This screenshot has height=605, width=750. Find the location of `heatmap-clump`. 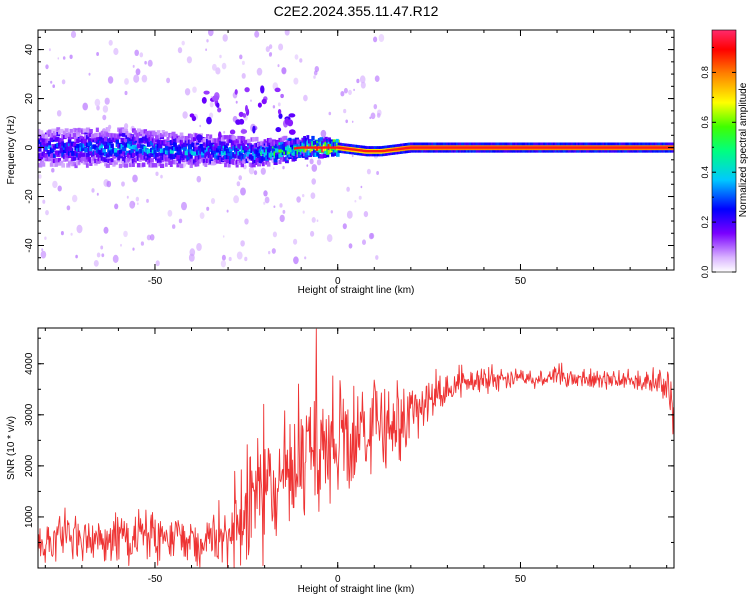

heatmap-clump is located at coordinates (277, 90).